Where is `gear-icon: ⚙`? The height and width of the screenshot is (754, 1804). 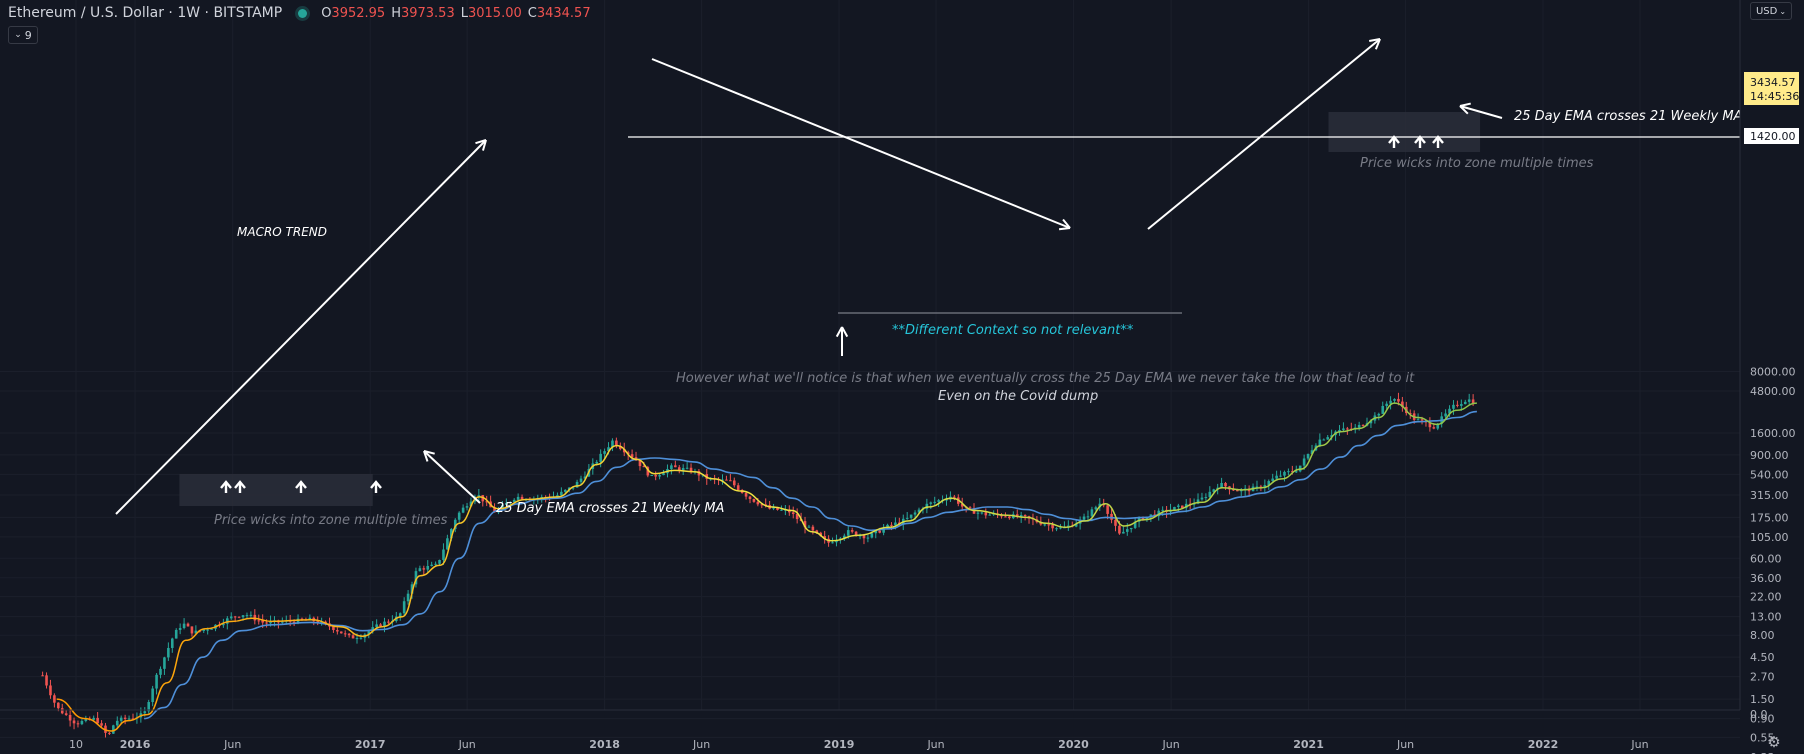
gear-icon: ⚙ is located at coordinates (1774, 742).